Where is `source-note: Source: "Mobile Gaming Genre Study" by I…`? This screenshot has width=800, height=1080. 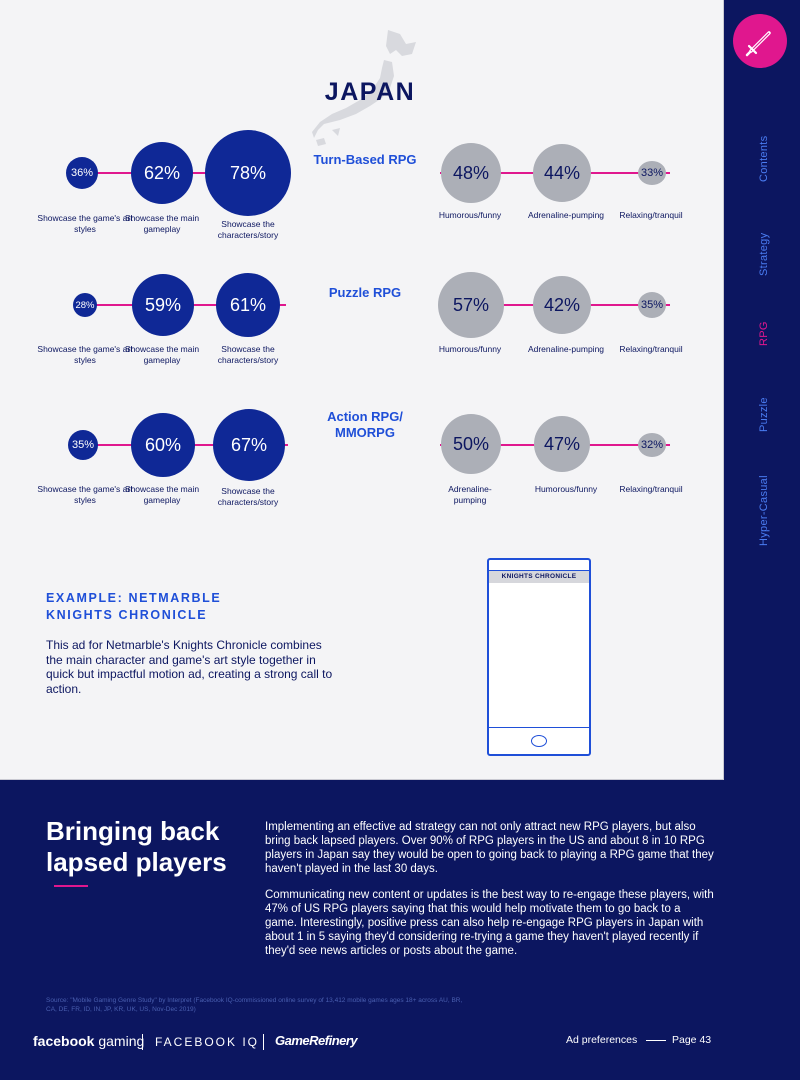
source-note: Source: "Mobile Gaming Genre Study" by I… is located at coordinates (254, 1005).